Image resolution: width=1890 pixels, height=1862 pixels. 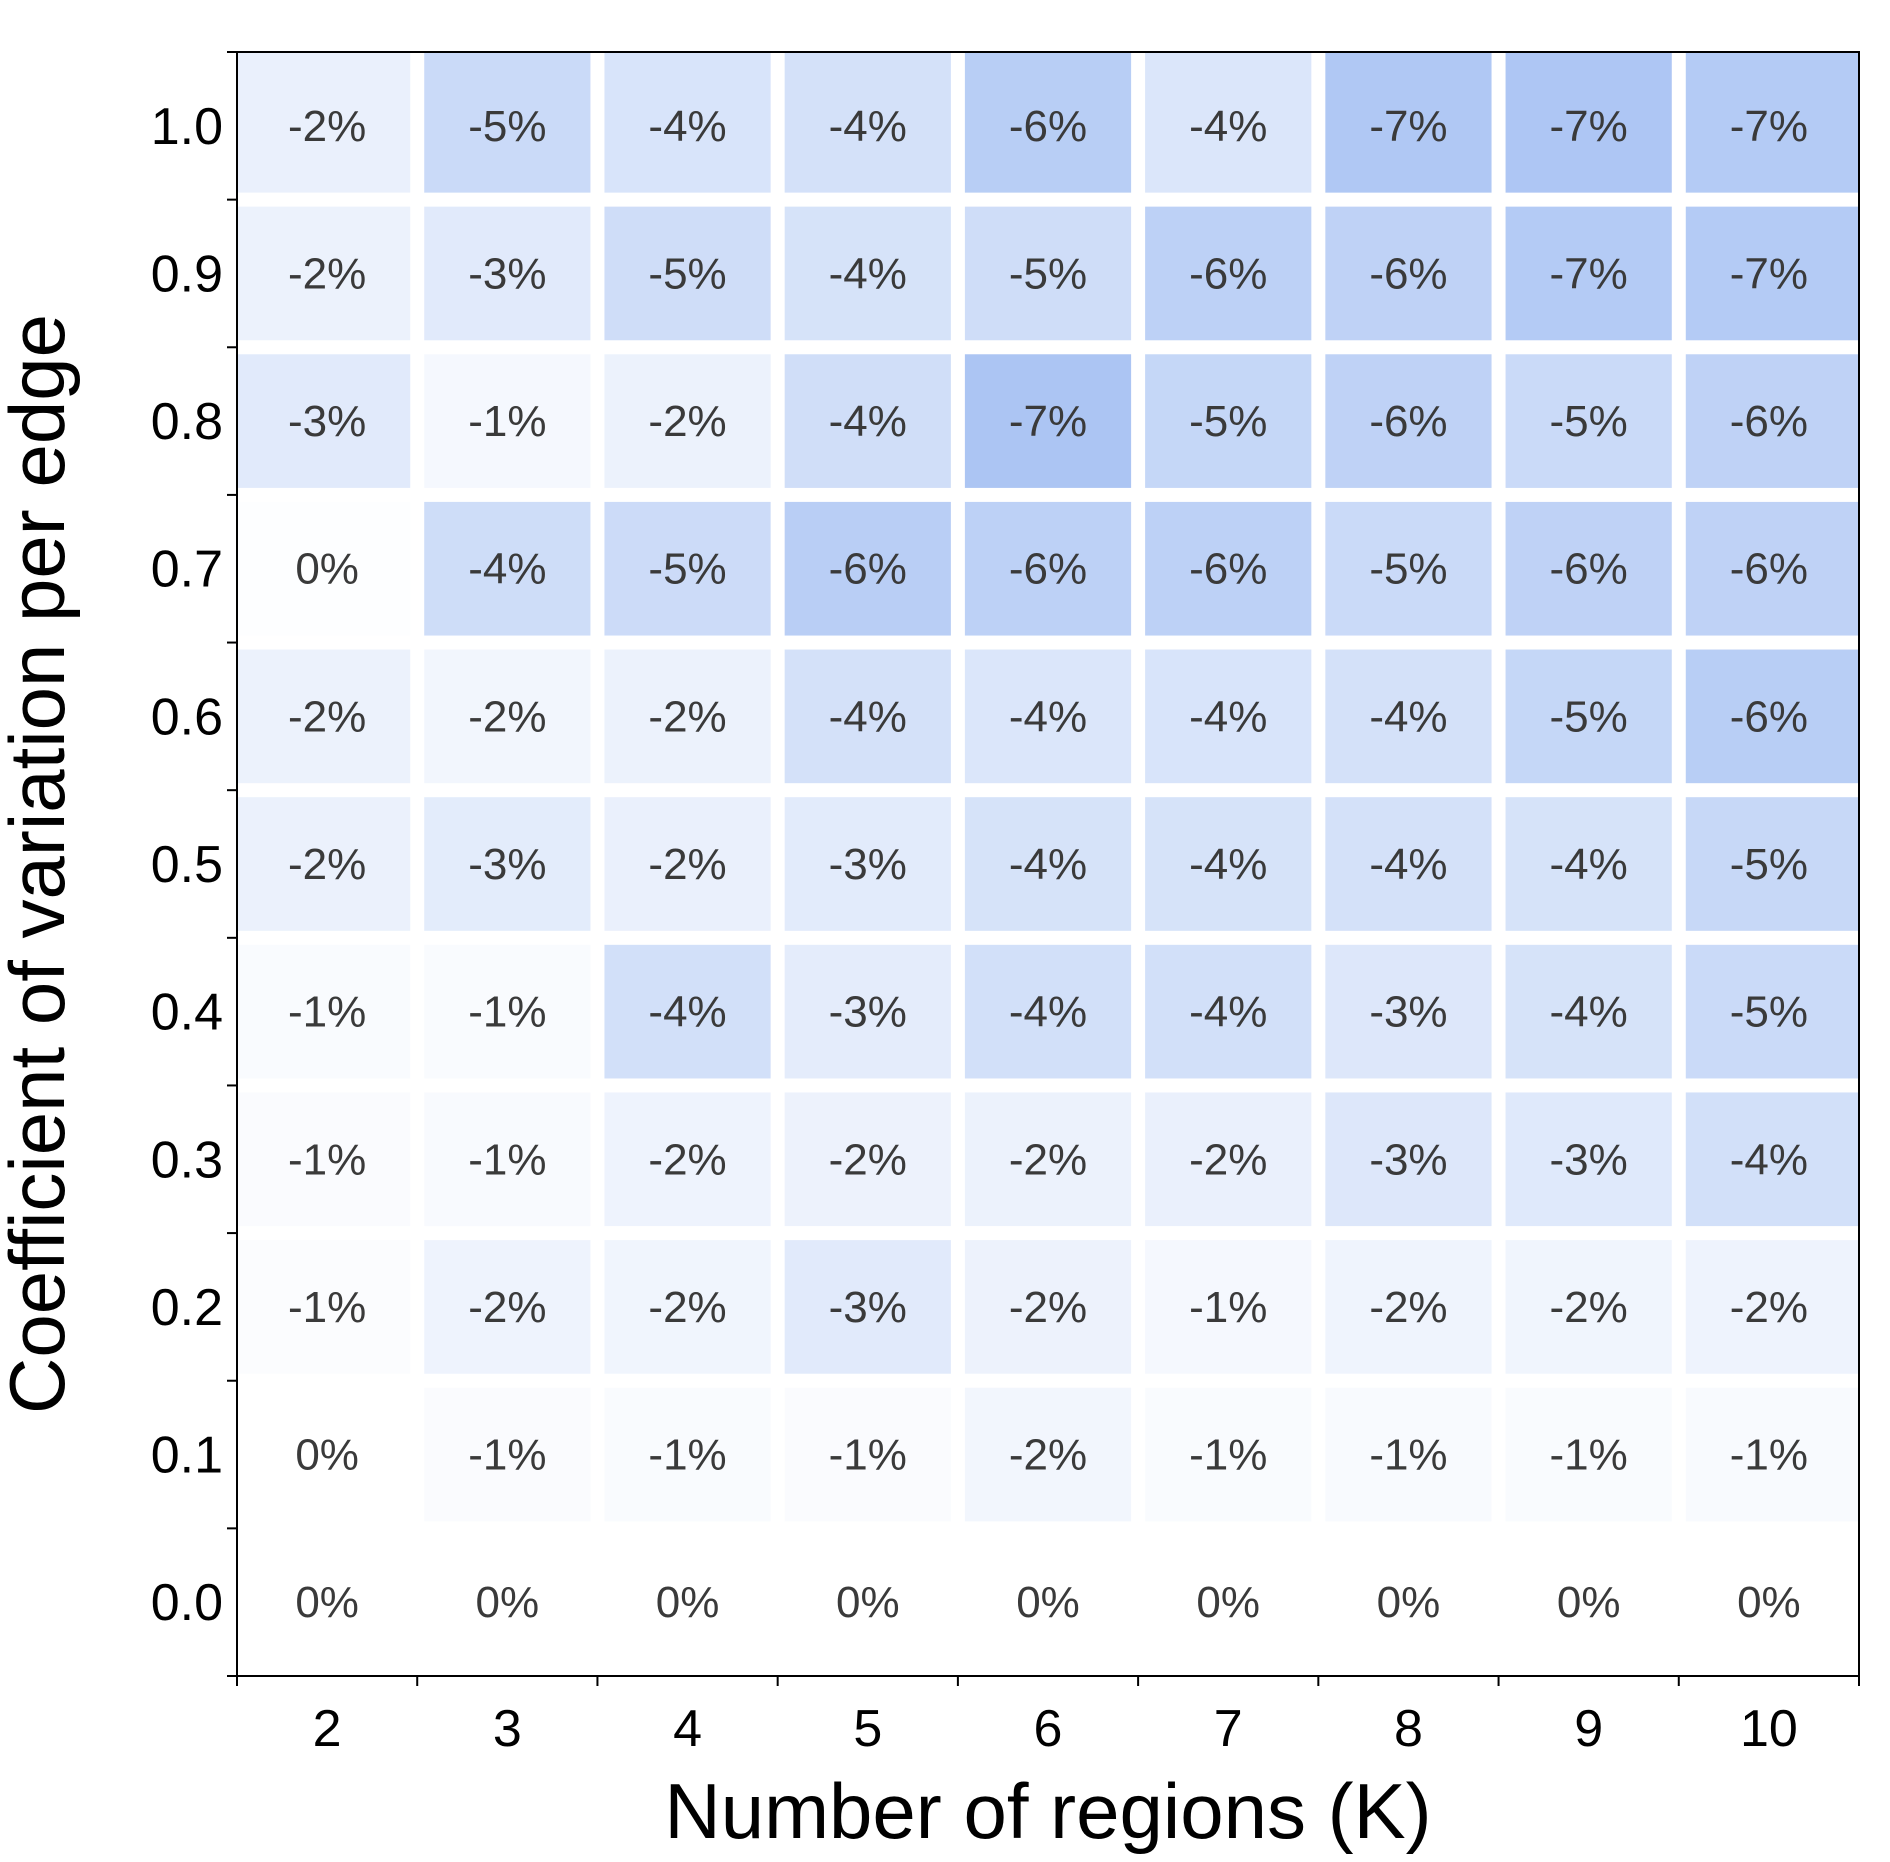 What do you see at coordinates (1588, 1729) in the screenshot?
I see `x-tick-label: 9` at bounding box center [1588, 1729].